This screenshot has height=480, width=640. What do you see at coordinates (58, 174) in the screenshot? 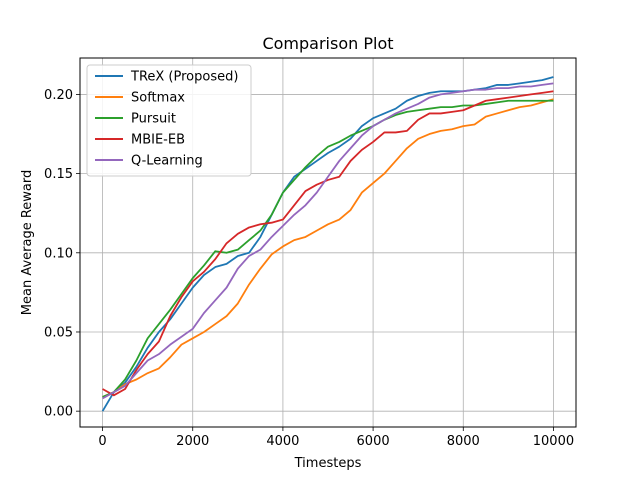
I see `y-tick-label: 0.15` at bounding box center [58, 174].